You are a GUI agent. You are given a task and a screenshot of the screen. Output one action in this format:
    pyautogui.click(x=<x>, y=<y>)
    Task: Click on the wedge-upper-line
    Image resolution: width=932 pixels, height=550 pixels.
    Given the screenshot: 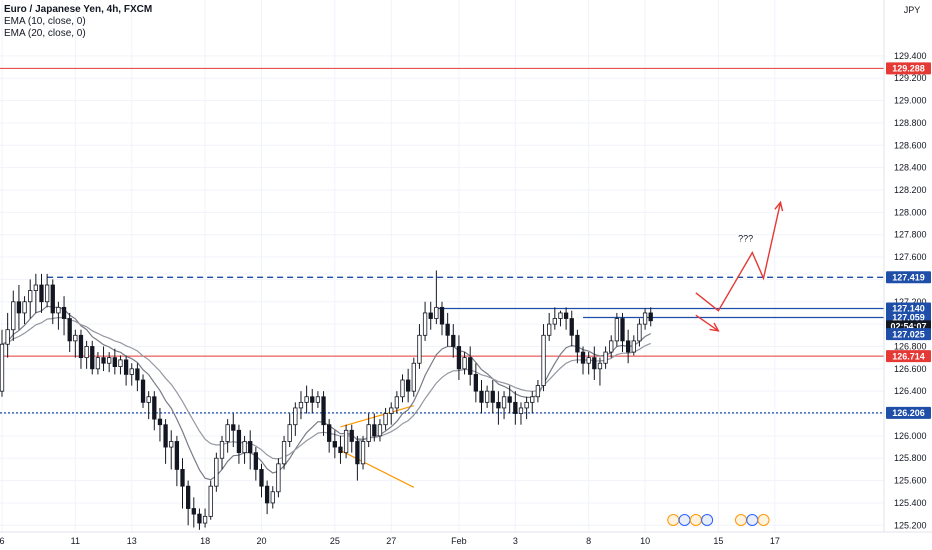 What is the action you would take?
    pyautogui.click(x=377, y=416)
    